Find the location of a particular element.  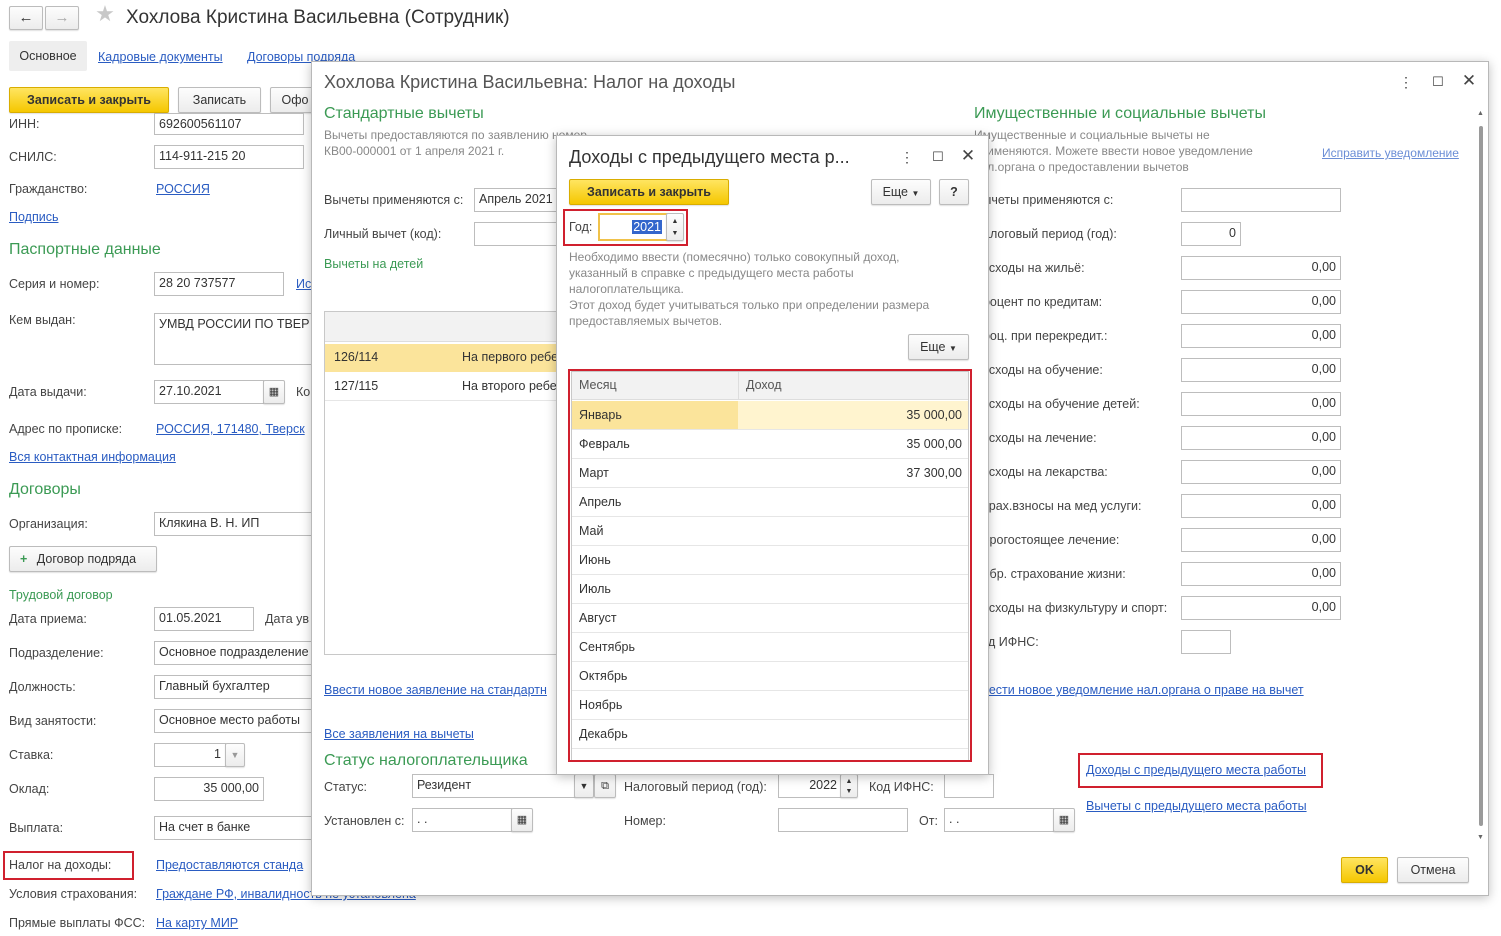

income-tax-link: Предоставляются станда is located at coordinates (230, 865).